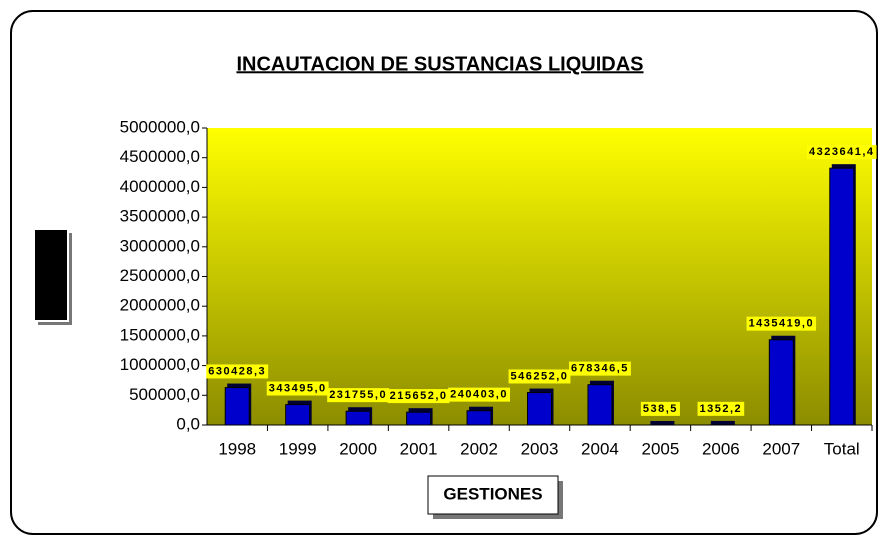 The height and width of the screenshot is (536, 880). I want to click on y-tick-label: 3500000,0, so click(160, 216).